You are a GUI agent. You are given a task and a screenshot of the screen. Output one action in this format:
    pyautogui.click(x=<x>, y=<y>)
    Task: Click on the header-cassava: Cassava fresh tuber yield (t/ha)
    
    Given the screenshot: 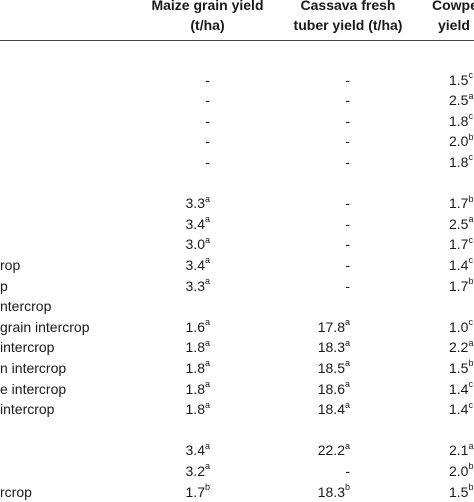 What is the action you would take?
    pyautogui.click(x=348, y=17)
    